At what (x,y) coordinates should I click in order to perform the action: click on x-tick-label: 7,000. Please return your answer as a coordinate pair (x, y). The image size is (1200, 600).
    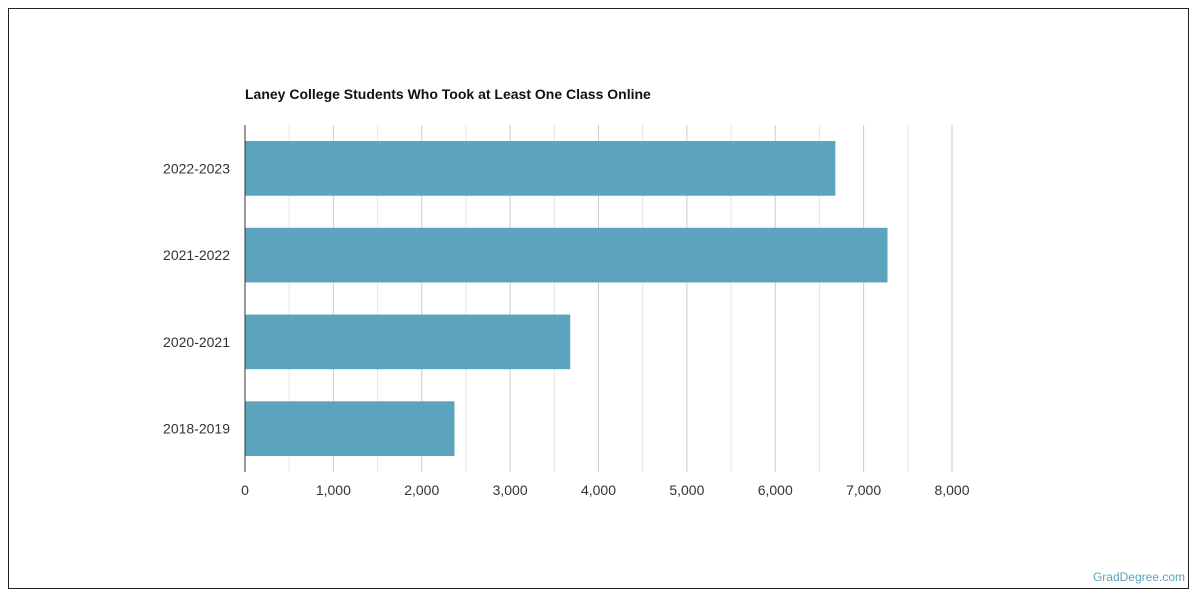
    Looking at the image, I should click on (863, 490).